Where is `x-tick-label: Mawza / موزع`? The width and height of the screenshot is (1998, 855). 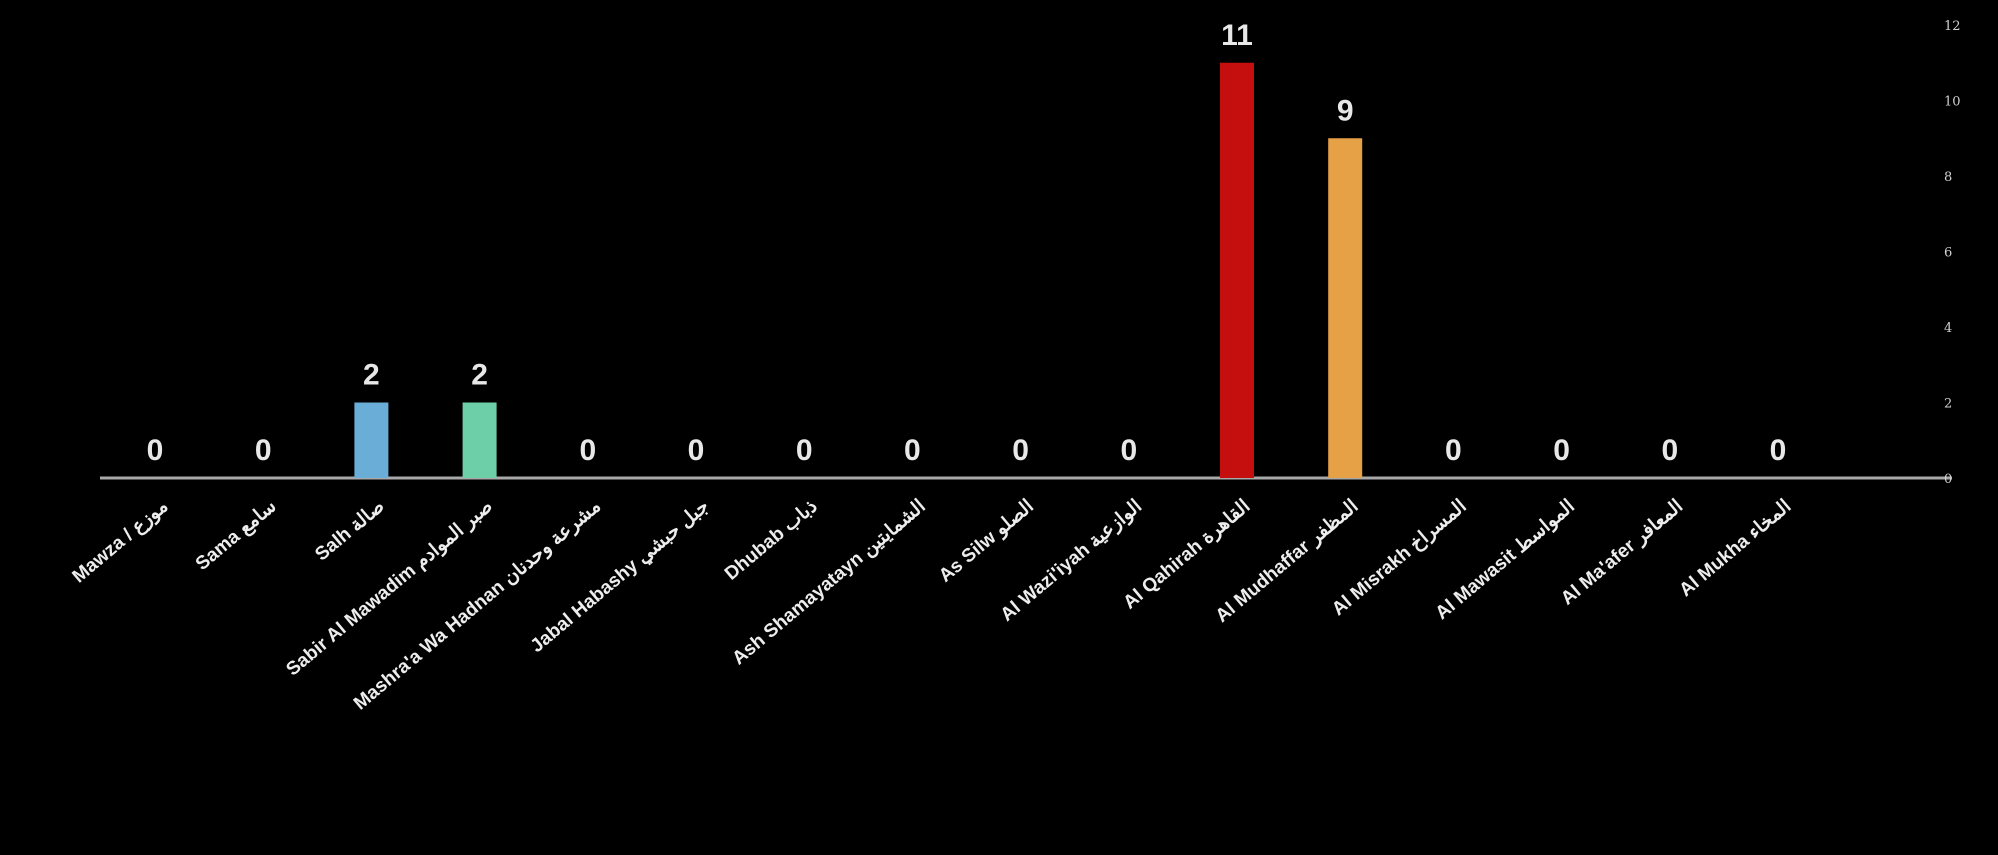 x-tick-label: Mawza / موزع is located at coordinates (121, 542).